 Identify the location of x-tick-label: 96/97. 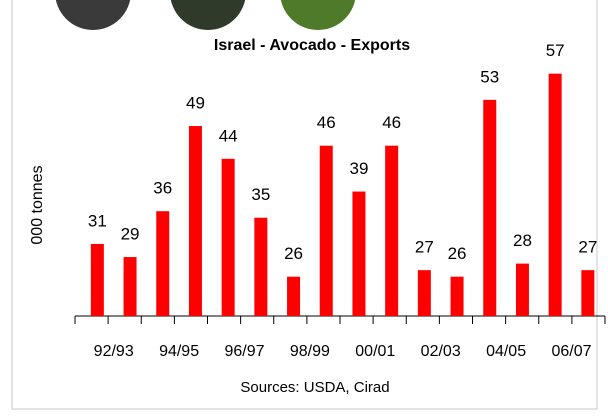
(244, 351).